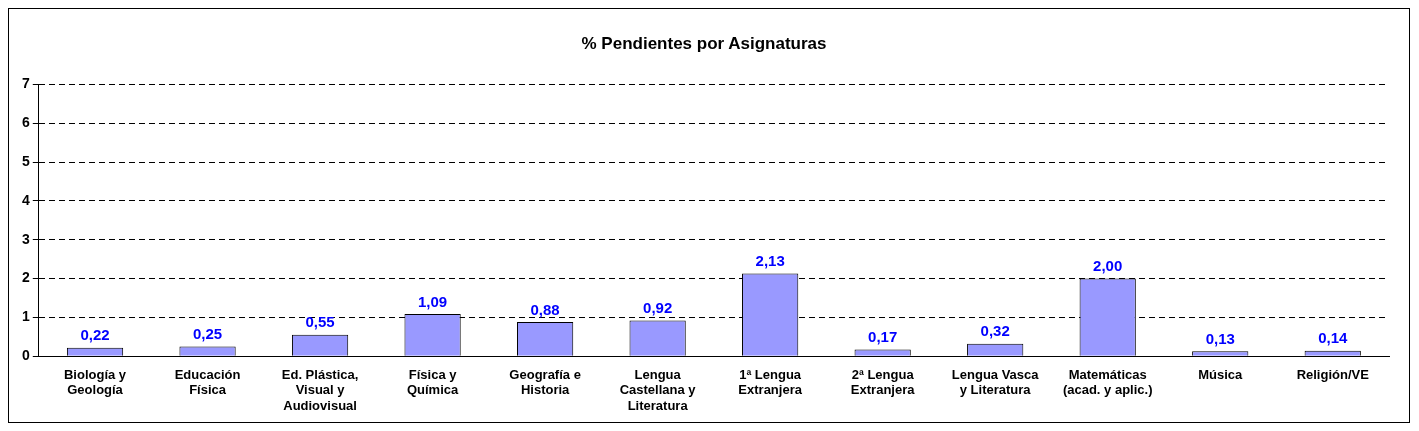 The height and width of the screenshot is (431, 1419). Describe the element at coordinates (95, 335) in the screenshot. I see `data-label: 0,22` at that location.